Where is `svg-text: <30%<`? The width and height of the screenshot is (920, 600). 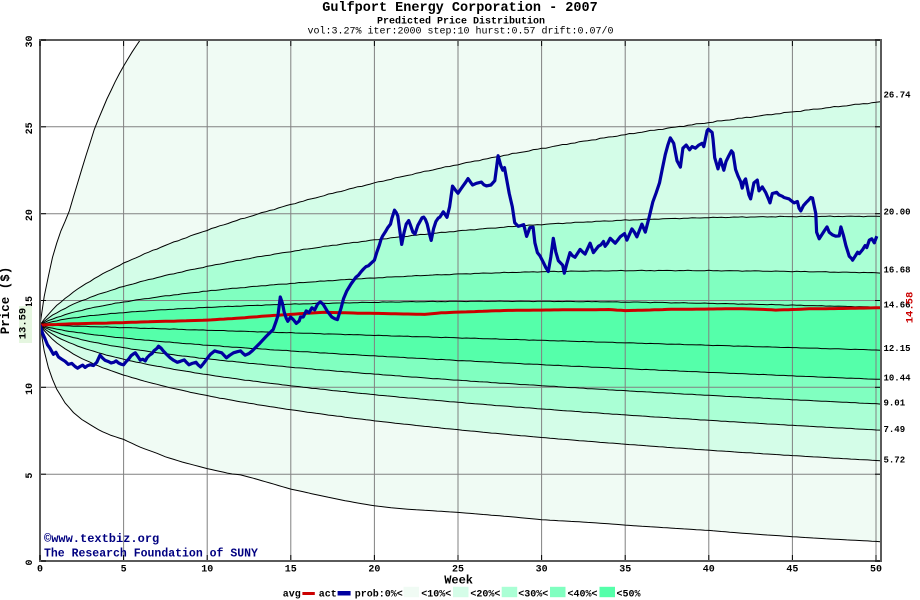 svg-text: <30%< is located at coordinates (533, 595).